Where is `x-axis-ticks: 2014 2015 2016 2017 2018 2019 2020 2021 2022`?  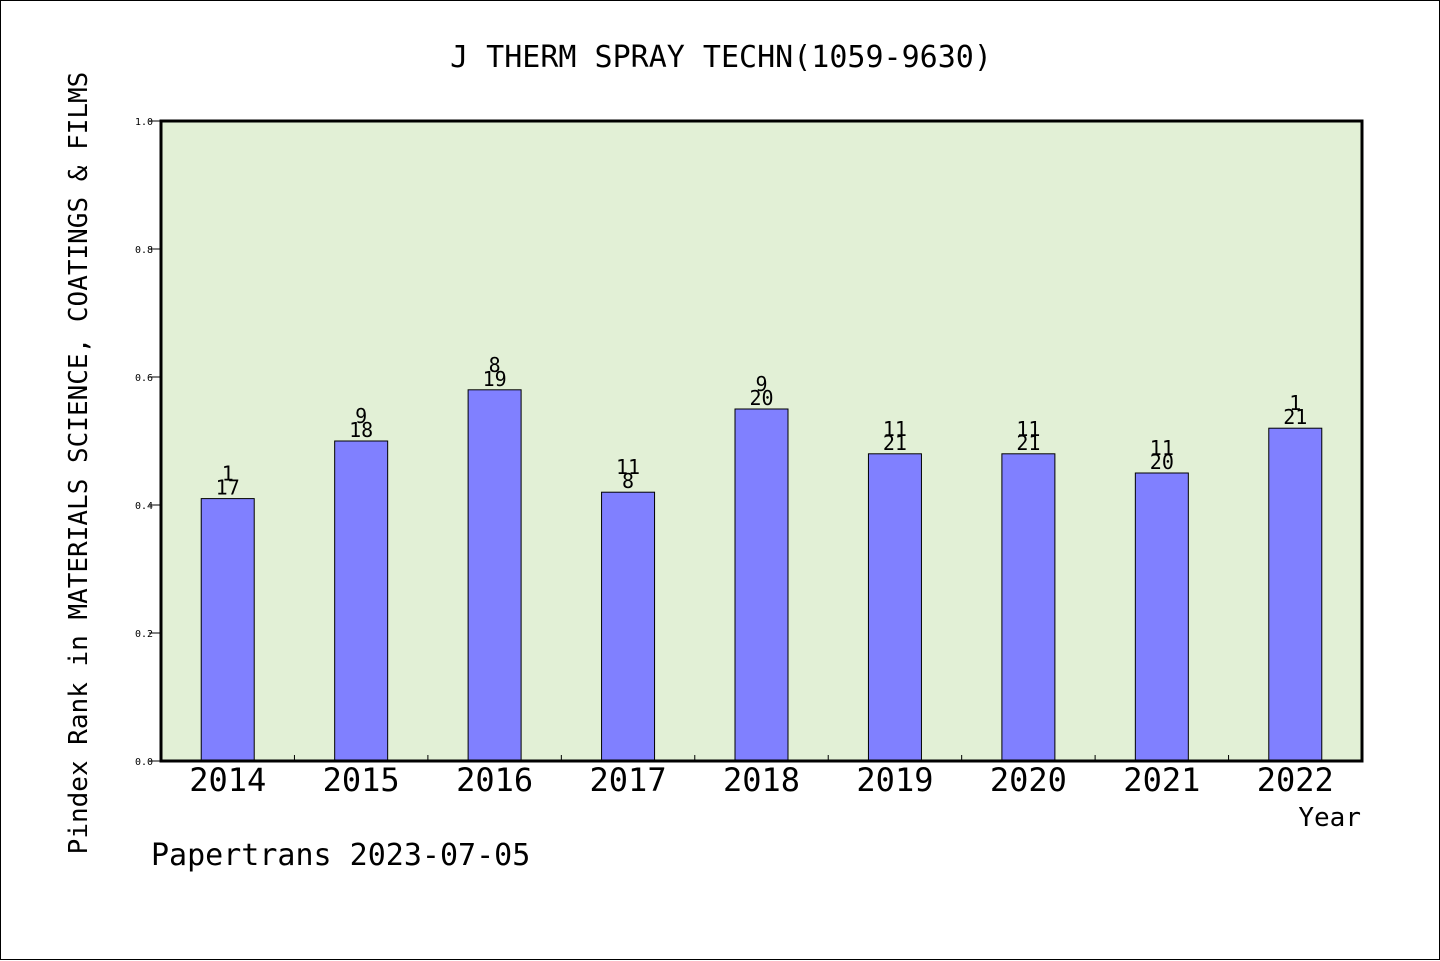 x-axis-ticks: 2014 2015 2016 2017 2018 2019 2020 2021 2022 is located at coordinates (761, 777).